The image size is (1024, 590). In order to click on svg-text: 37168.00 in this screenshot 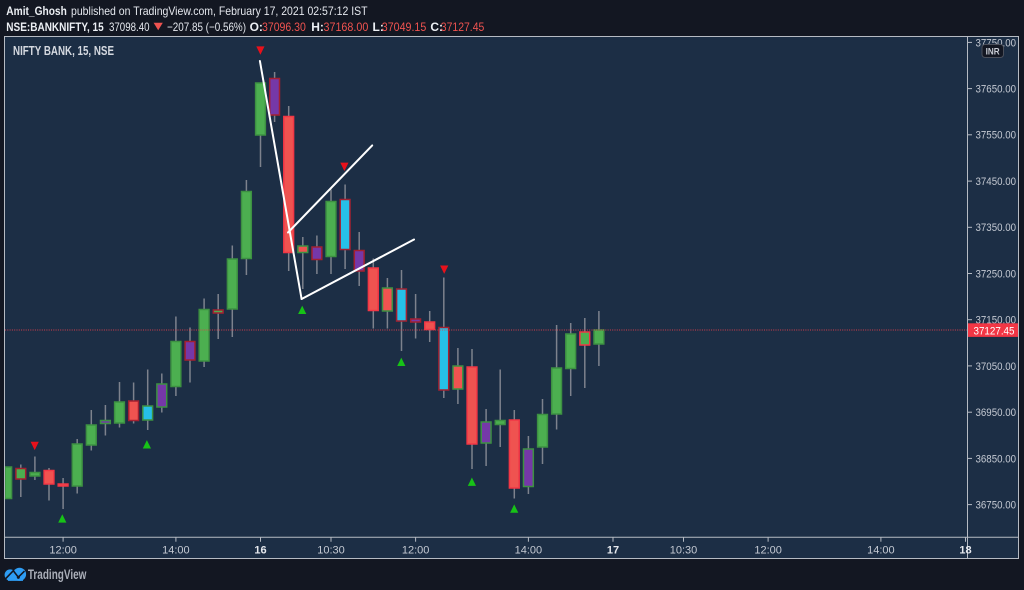, I will do `click(346, 27)`.